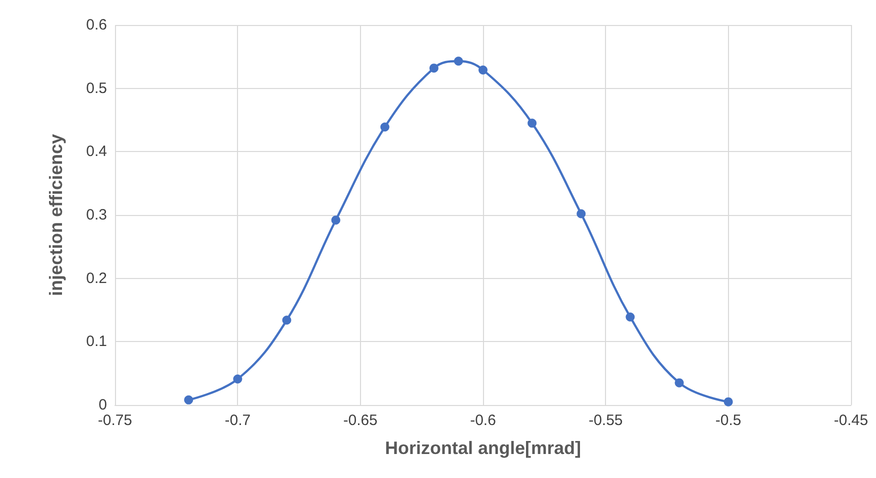  Describe the element at coordinates (96, 151) in the screenshot. I see `y-tick-label: 0.4` at that location.